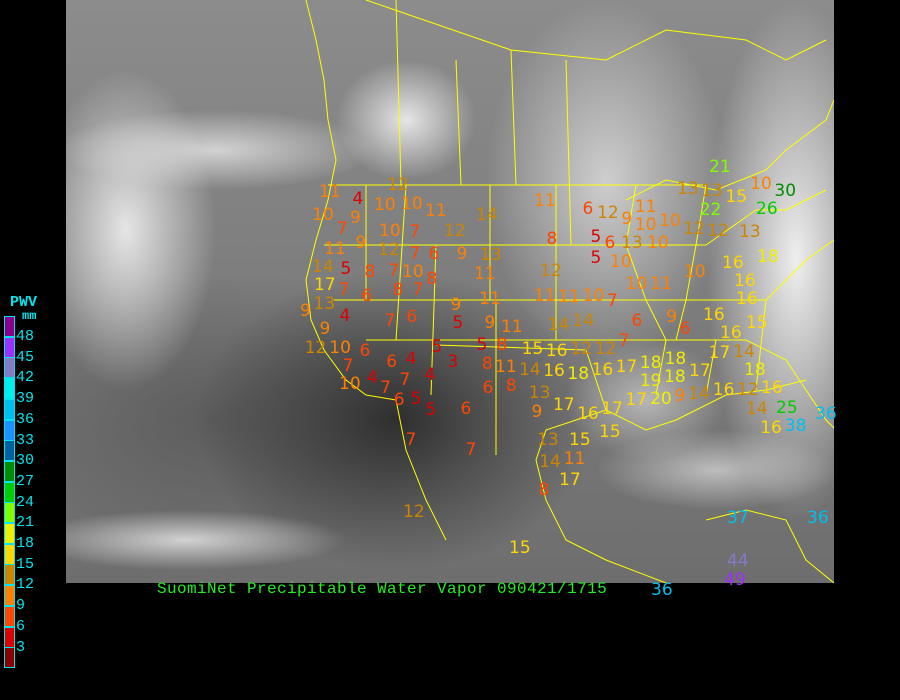 The height and width of the screenshot is (700, 900). What do you see at coordinates (21, 647) in the screenshot?
I see `legend-label: 3` at bounding box center [21, 647].